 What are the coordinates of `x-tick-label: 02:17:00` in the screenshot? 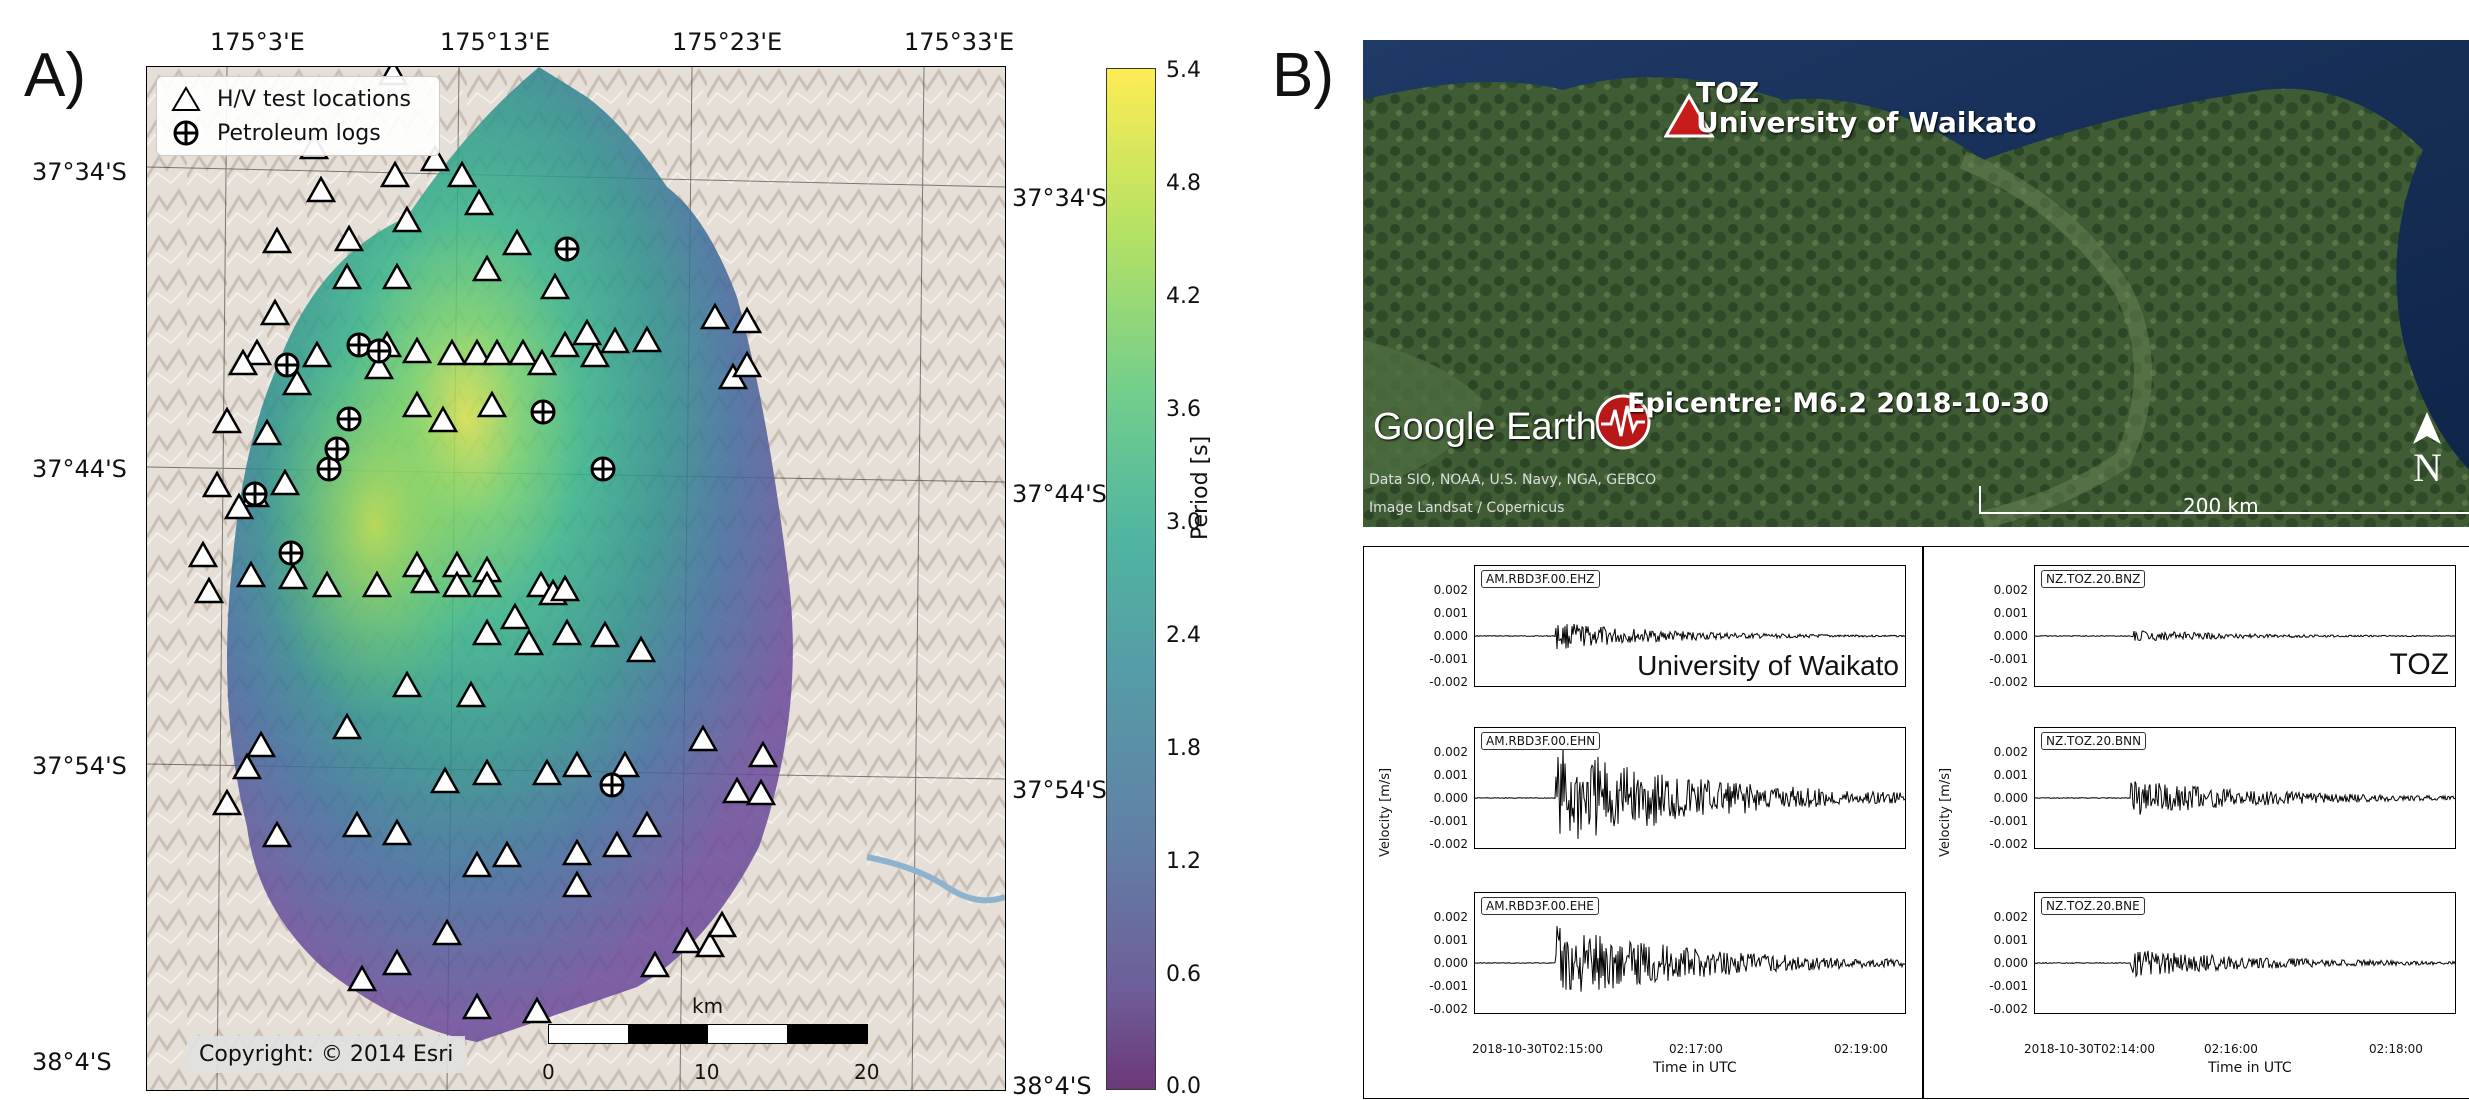 It's located at (1696, 1049).